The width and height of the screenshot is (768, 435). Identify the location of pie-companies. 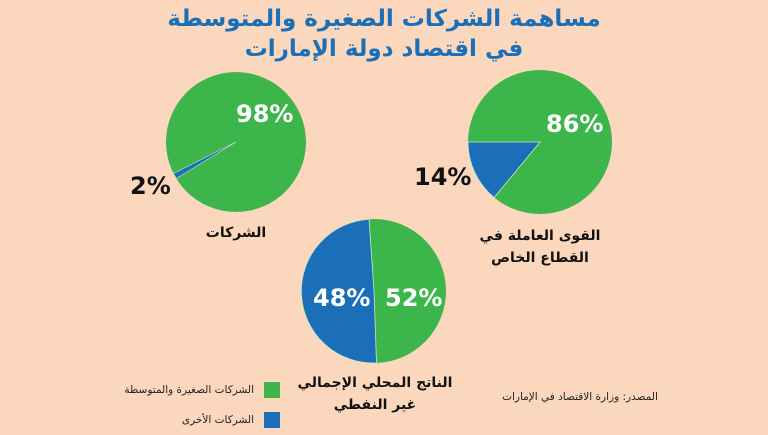
(236, 142).